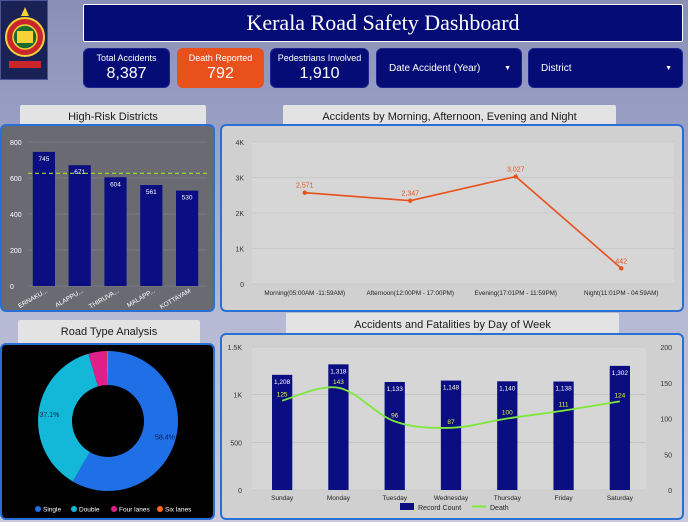  Describe the element at coordinates (666, 420) in the screenshot. I see `y2-tick-label: 100` at that location.